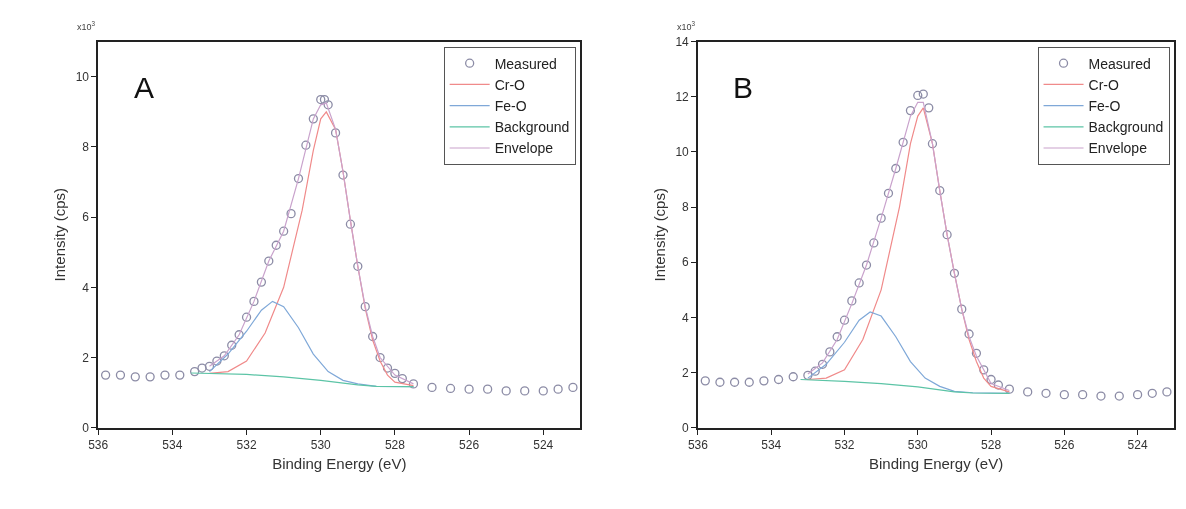 This screenshot has width=1186, height=509. I want to click on annotation: B, so click(743, 87).